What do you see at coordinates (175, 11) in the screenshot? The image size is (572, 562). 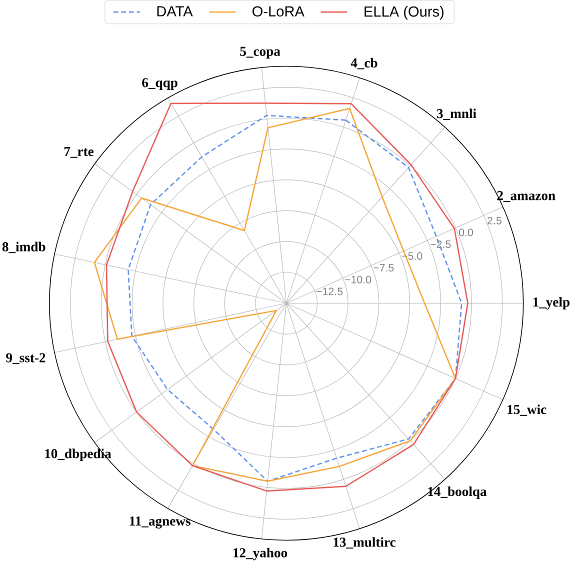 I see `legend-label: DATA` at bounding box center [175, 11].